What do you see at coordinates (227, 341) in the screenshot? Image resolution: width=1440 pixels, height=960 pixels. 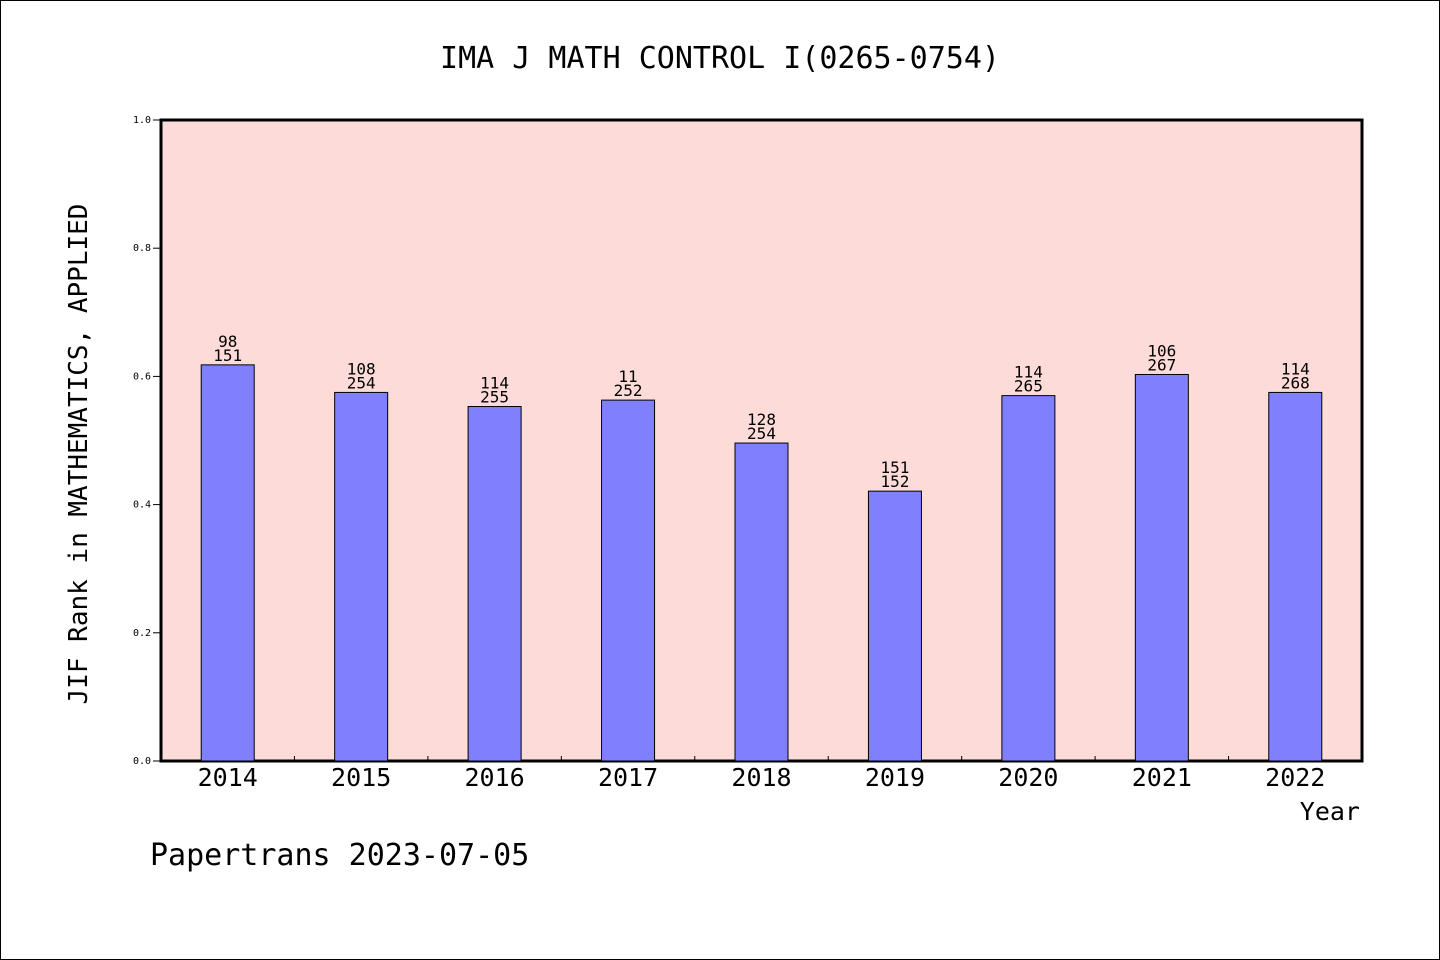 I see `rank-label: 98` at bounding box center [227, 341].